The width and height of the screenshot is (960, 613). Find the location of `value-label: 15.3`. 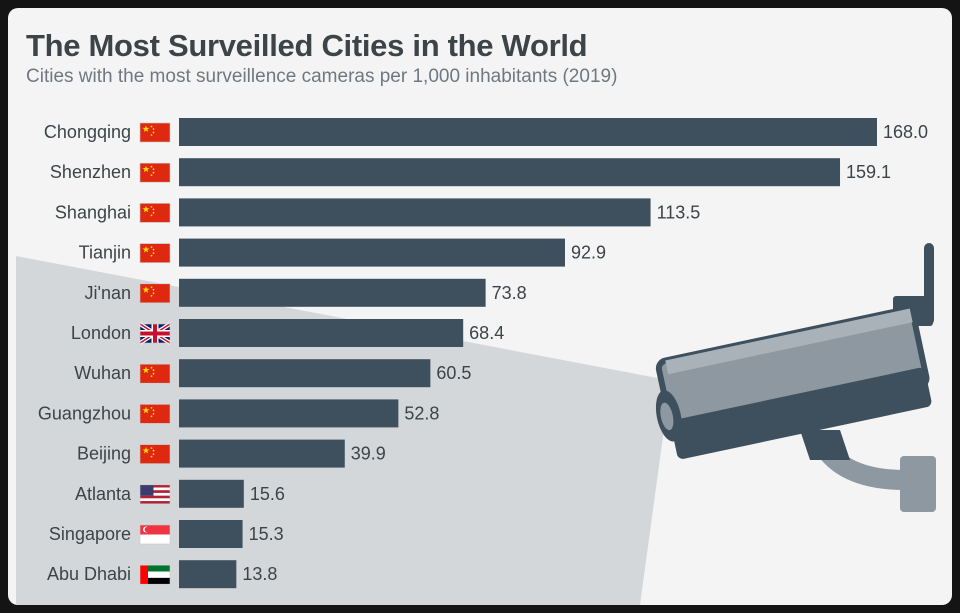

value-label: 15.3 is located at coordinates (266, 534).